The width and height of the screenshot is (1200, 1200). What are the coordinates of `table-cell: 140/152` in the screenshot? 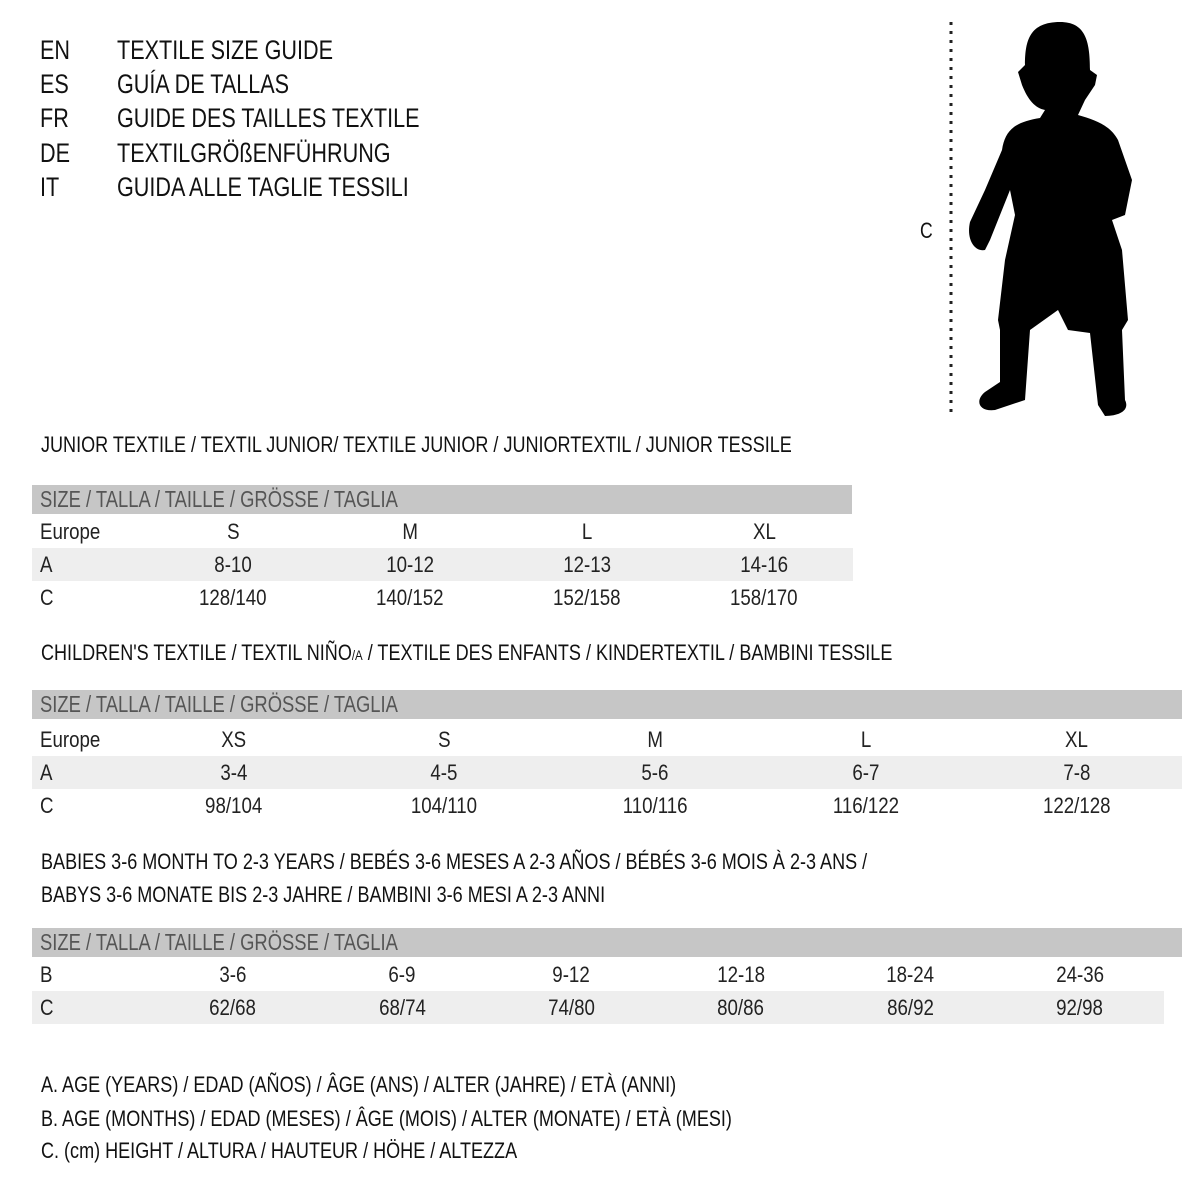 It's located at (410, 598).